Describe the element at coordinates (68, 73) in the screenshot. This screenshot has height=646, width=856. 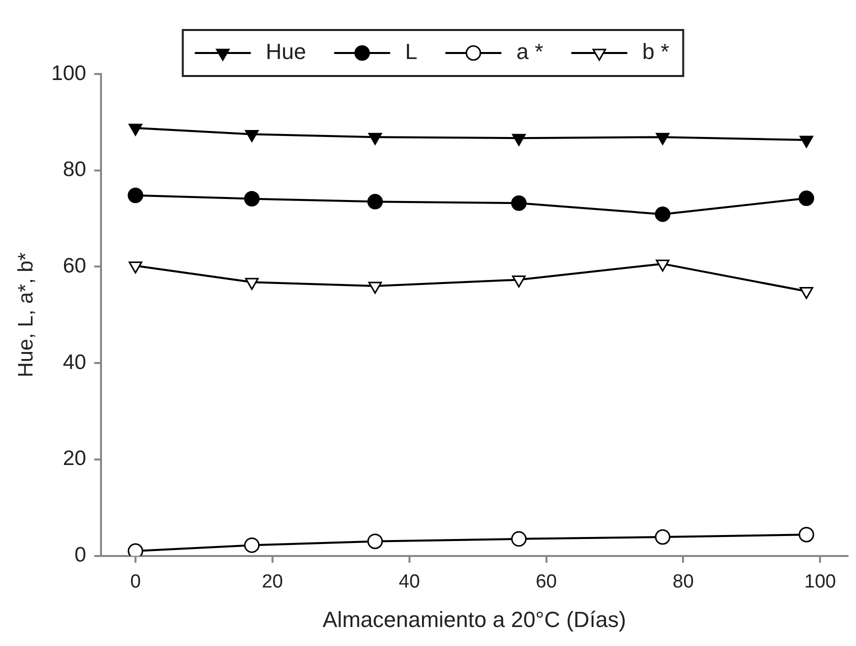
I see `y-tick-label: 100` at that location.